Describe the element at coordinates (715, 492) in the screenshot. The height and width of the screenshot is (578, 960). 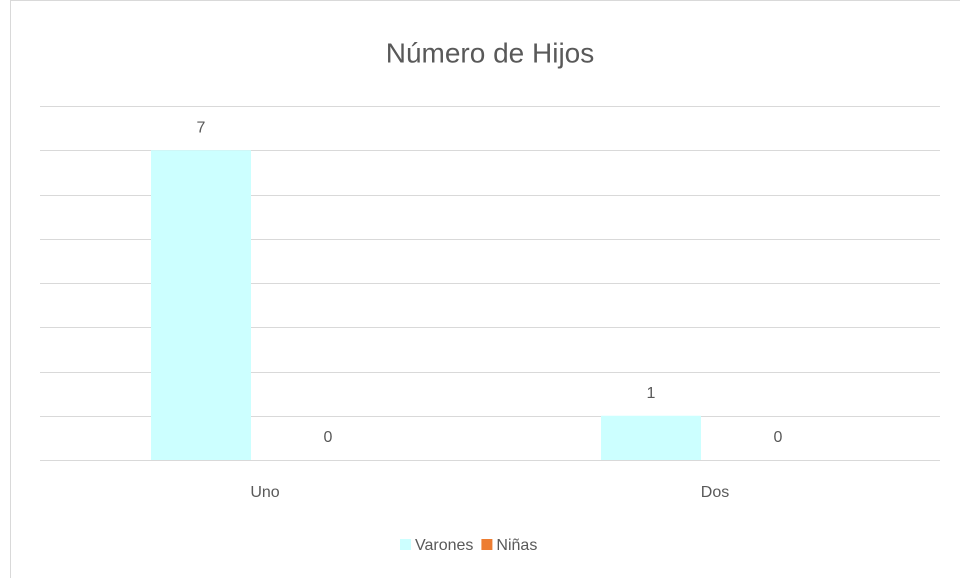
I see `x-tick-label: Dos` at that location.